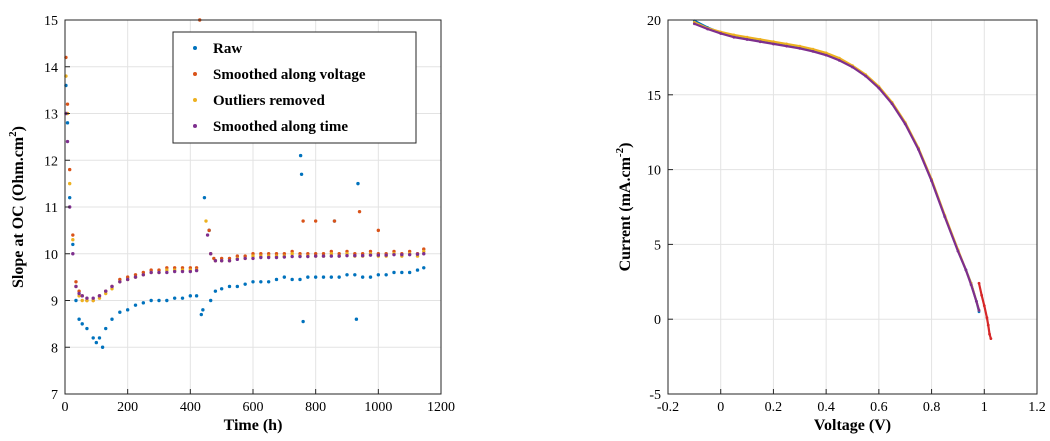 This screenshot has width=1050, height=441. What do you see at coordinates (441, 407) in the screenshot?
I see `x-tick-label: 1200` at bounding box center [441, 407].